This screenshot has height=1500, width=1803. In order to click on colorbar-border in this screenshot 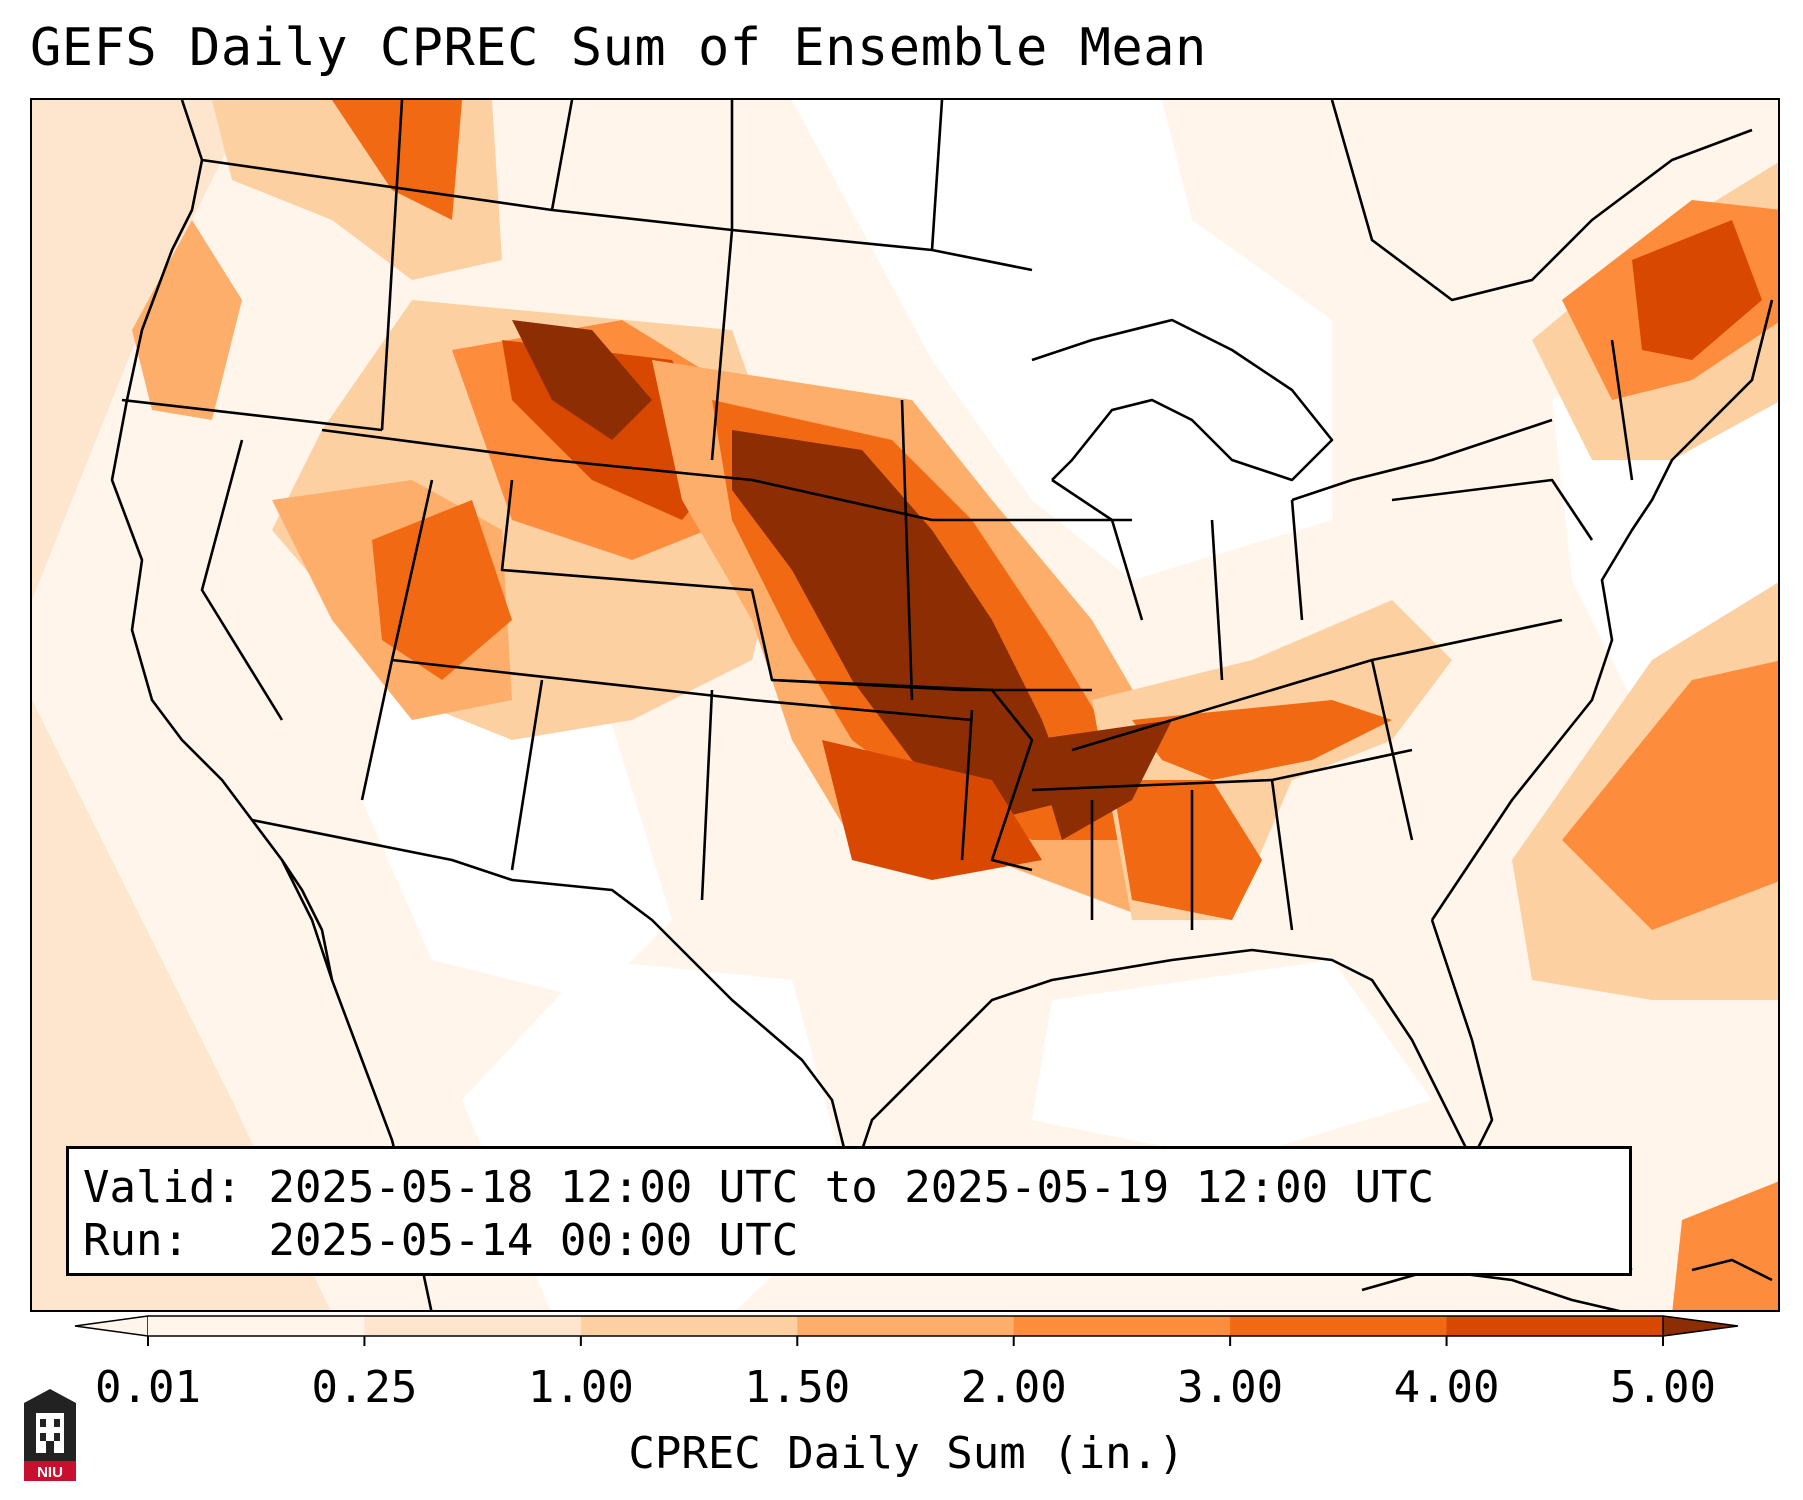, I will do `click(905, 1326)`.